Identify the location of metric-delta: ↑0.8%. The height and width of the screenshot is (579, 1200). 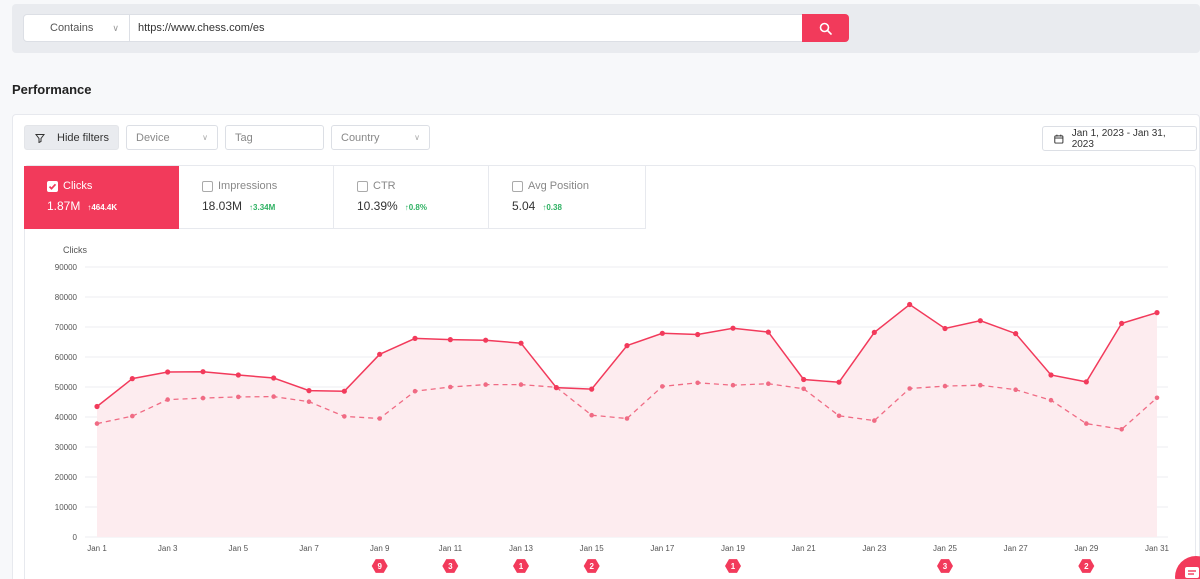
(416, 207).